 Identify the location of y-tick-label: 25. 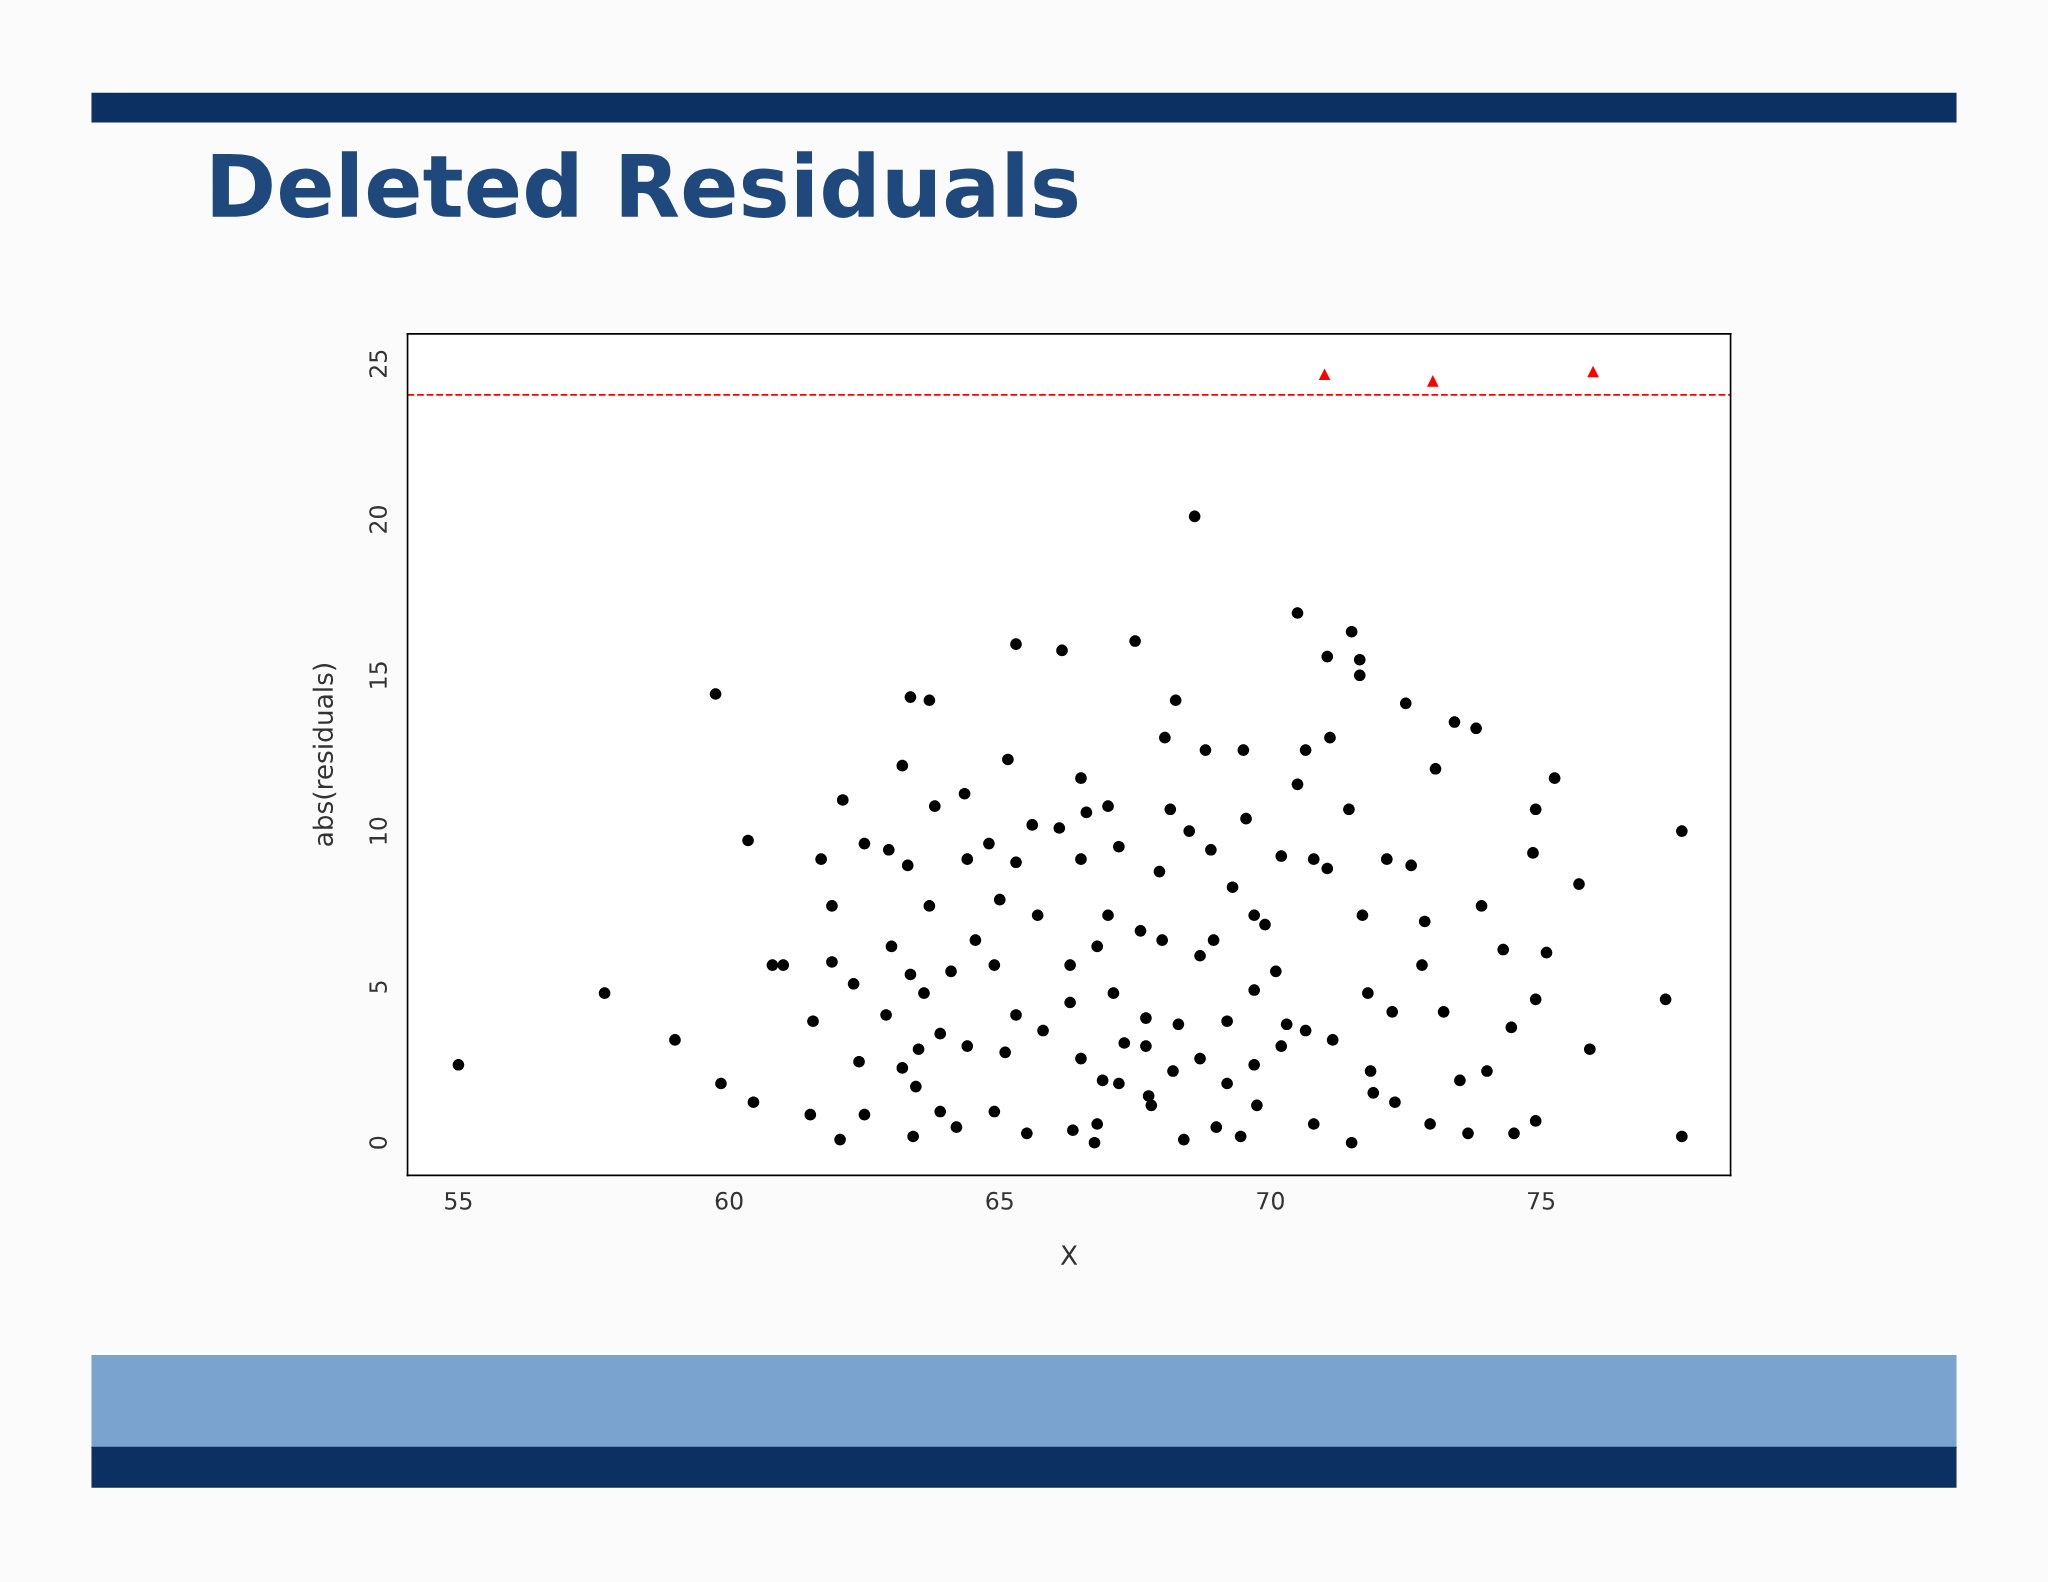
(378, 364).